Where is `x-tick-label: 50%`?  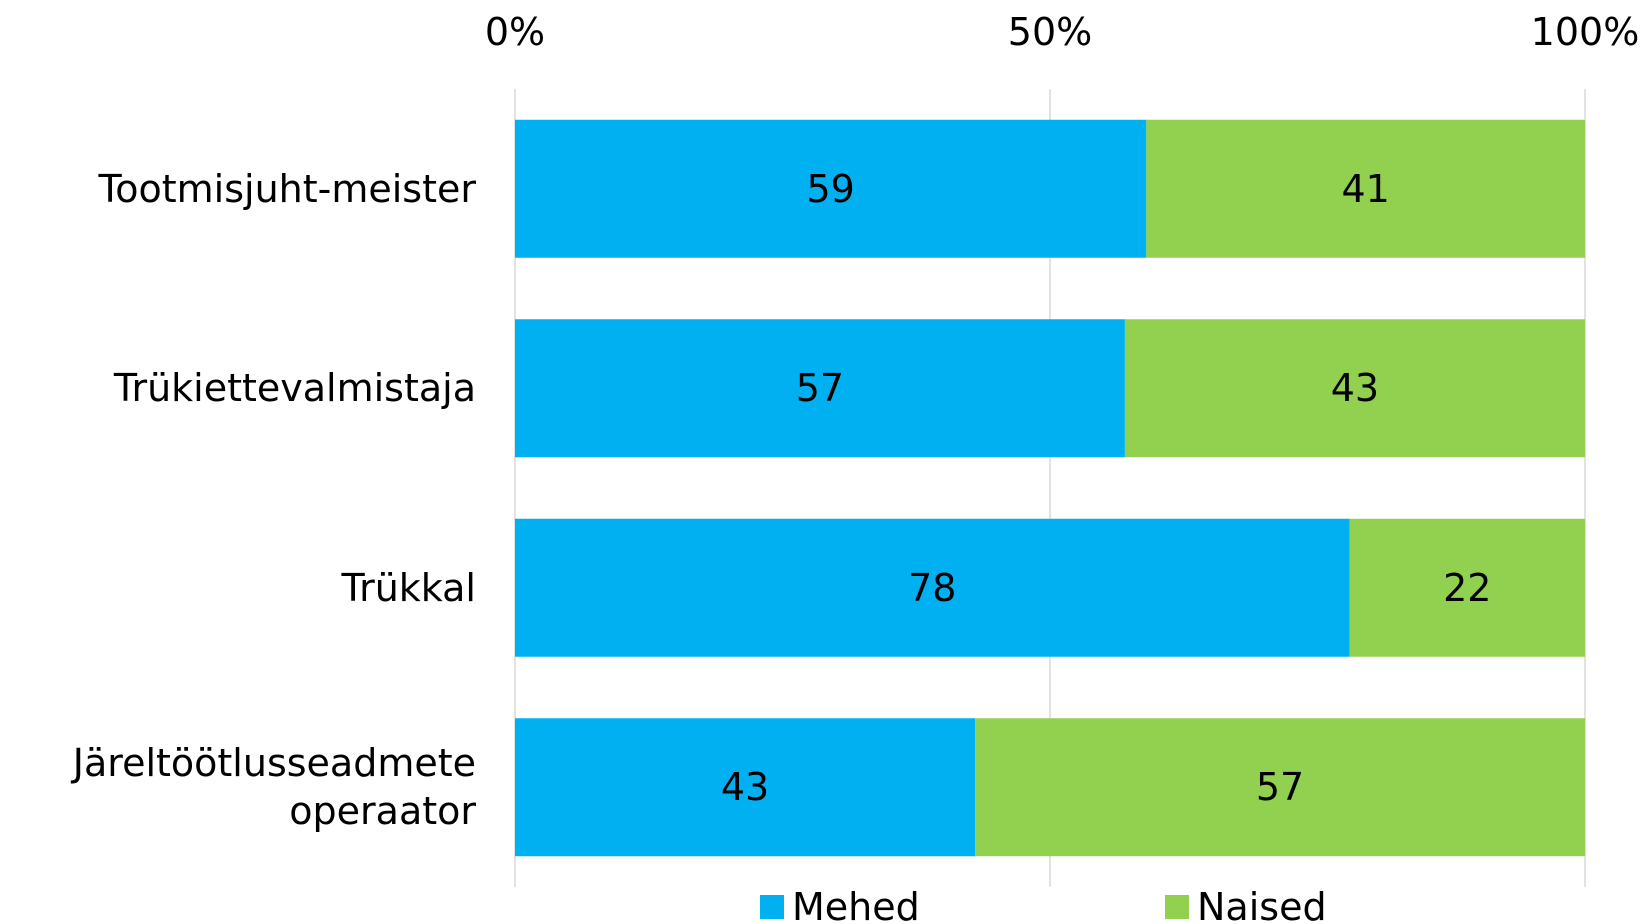 x-tick-label: 50% is located at coordinates (1050, 32).